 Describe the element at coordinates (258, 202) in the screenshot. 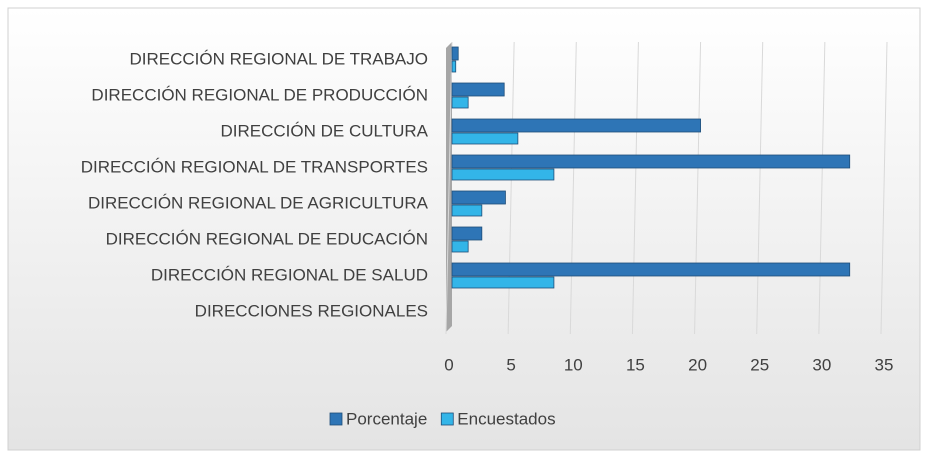

I see `y-tick-label: DIRECCIÓN REGIONAL DE AGRICULTURA` at that location.